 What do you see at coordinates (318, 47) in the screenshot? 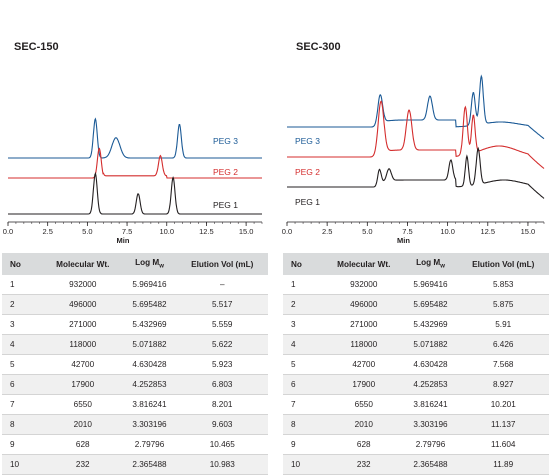
I see `chart-title: SEC-300` at bounding box center [318, 47].